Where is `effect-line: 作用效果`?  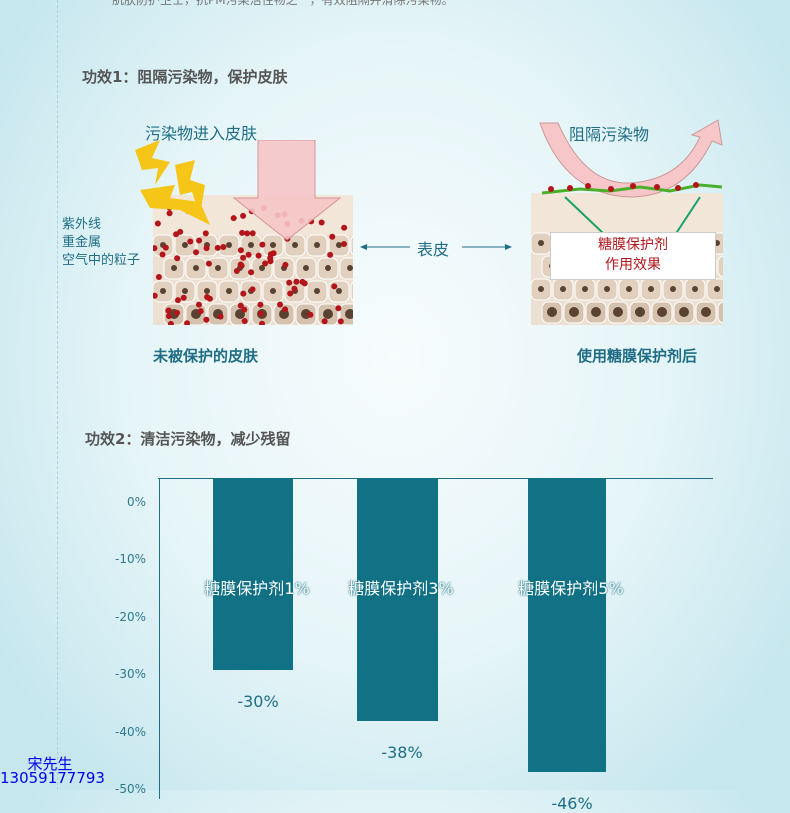 effect-line: 作用效果 is located at coordinates (633, 265).